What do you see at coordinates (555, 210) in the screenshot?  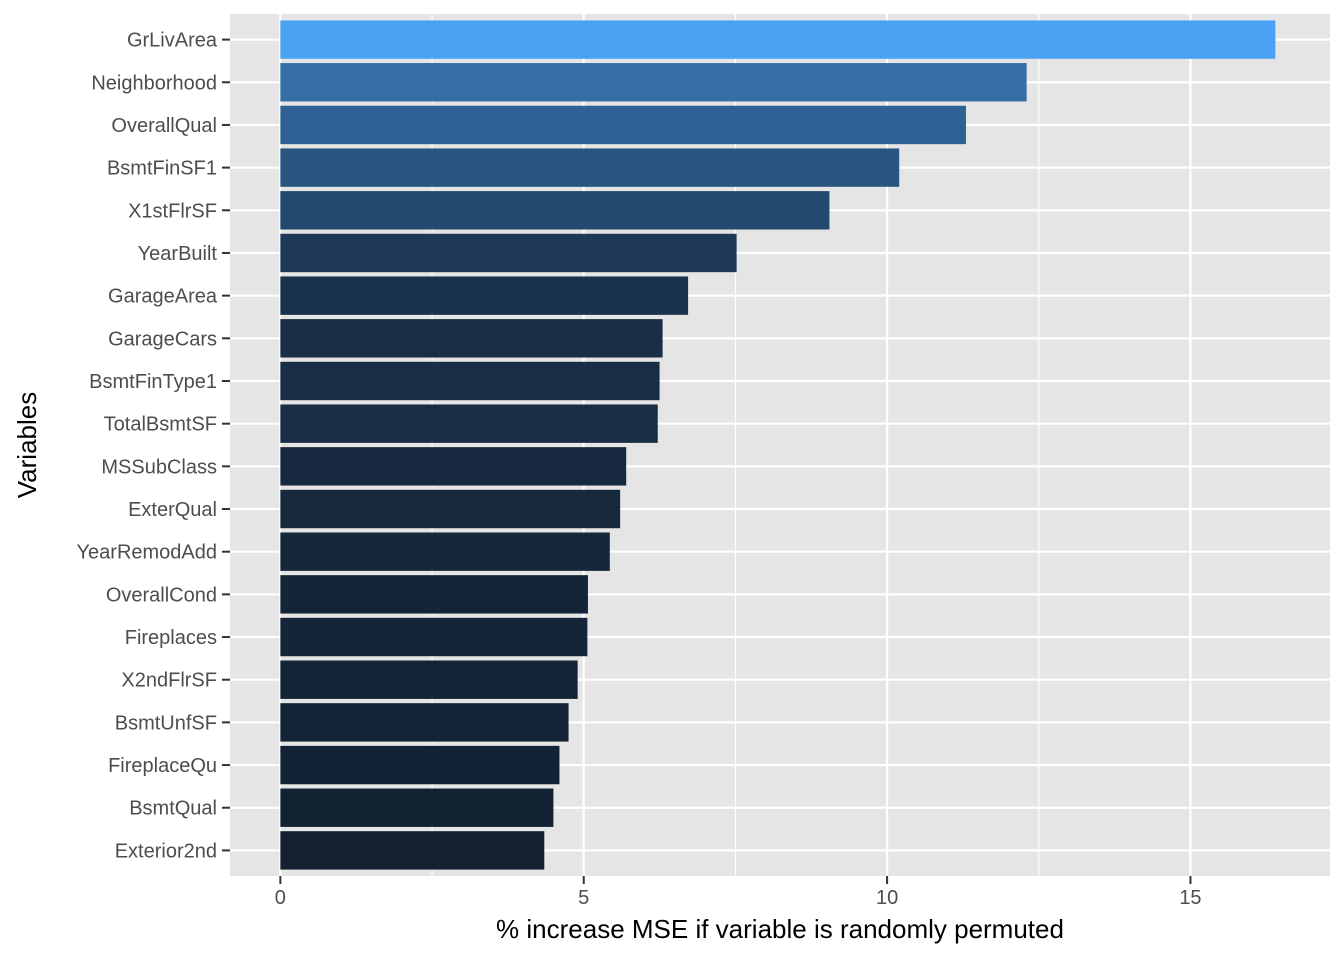 I see `bar-x1stflrsf` at bounding box center [555, 210].